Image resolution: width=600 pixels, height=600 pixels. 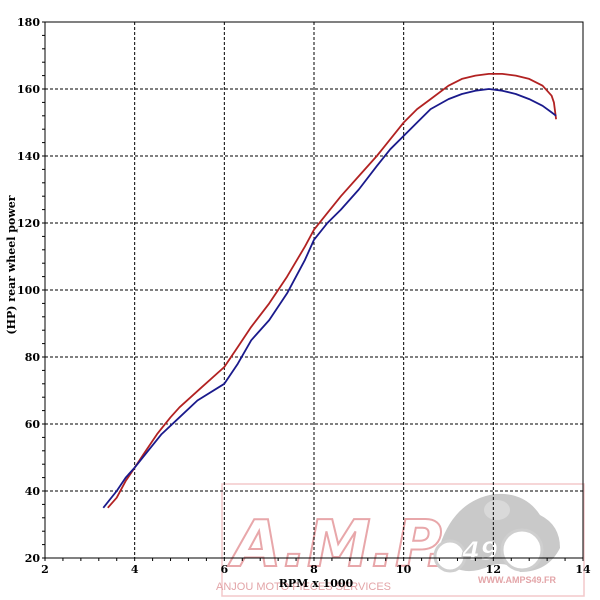 I want to click on watermark-frame, so click(x=403, y=540).